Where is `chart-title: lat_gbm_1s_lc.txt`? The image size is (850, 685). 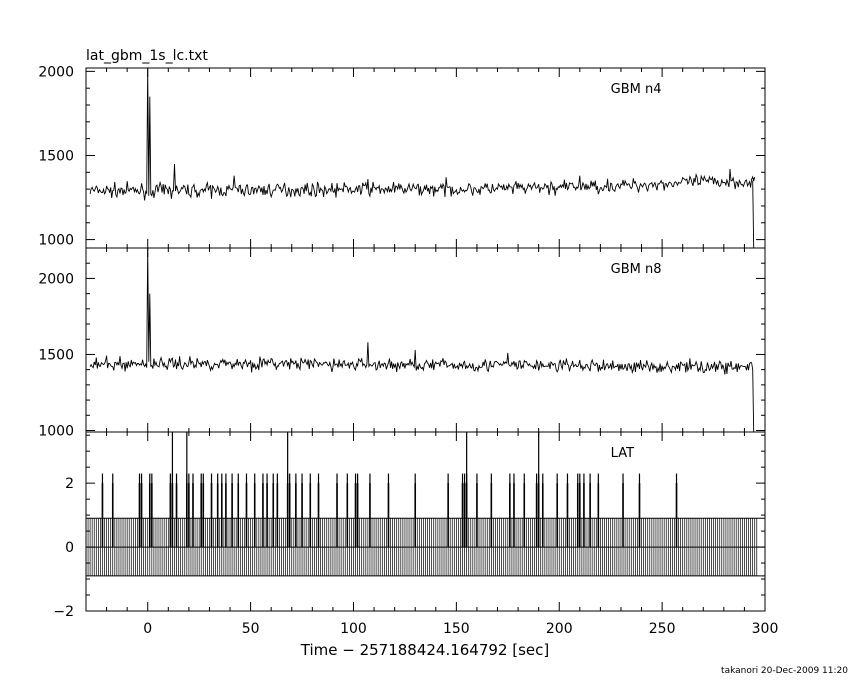 chart-title: lat_gbm_1s_lc.txt is located at coordinates (147, 56).